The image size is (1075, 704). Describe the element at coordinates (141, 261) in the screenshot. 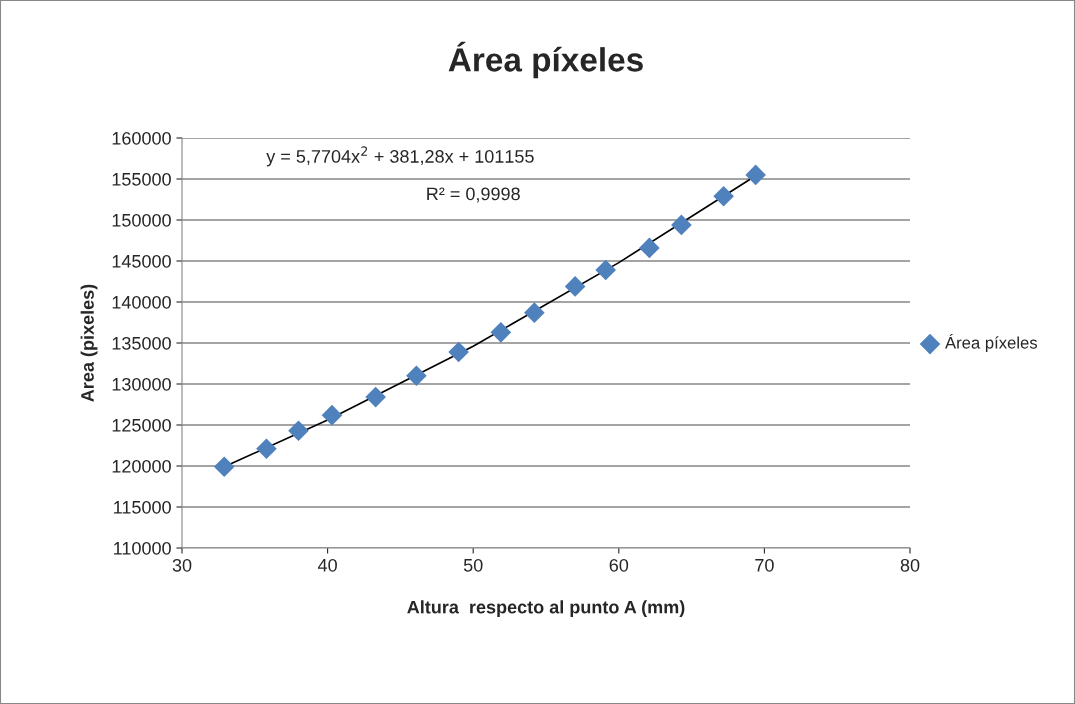

I see `y-tick-label: 145000` at that location.